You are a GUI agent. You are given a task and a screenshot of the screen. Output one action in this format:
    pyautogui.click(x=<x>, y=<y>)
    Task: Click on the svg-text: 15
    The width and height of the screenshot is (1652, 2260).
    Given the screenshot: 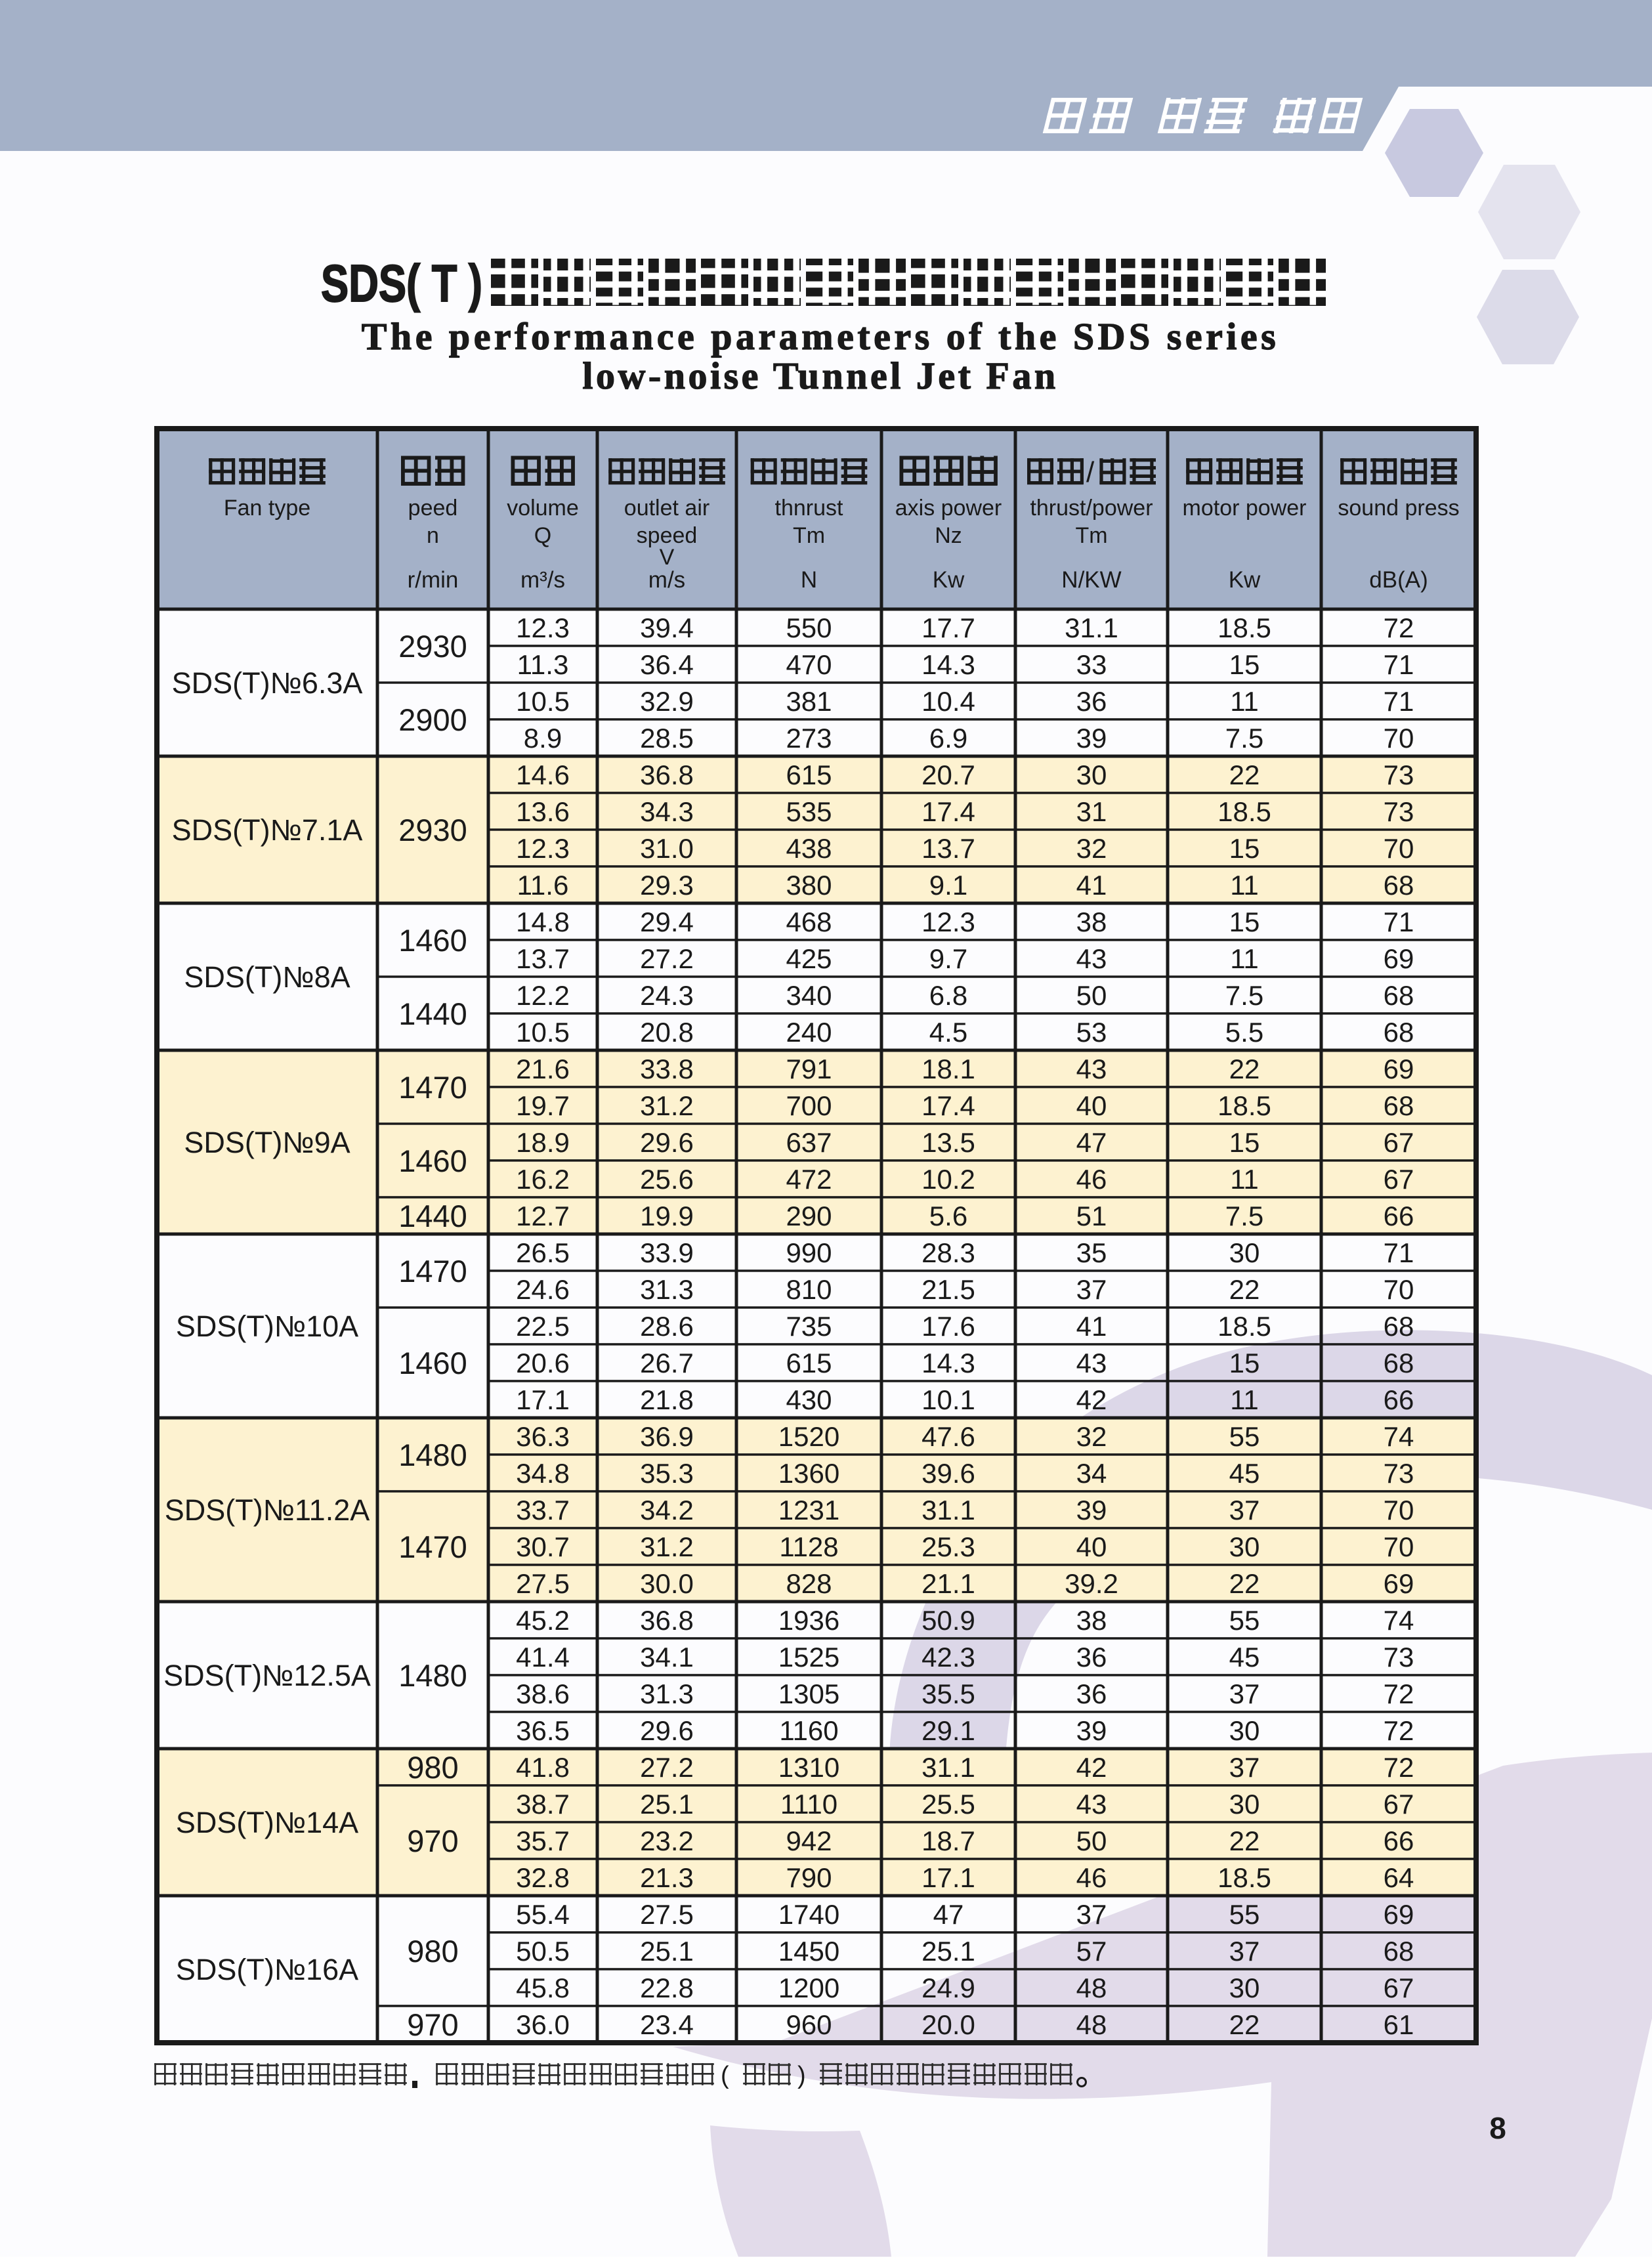 What is the action you would take?
    pyautogui.click(x=1244, y=922)
    